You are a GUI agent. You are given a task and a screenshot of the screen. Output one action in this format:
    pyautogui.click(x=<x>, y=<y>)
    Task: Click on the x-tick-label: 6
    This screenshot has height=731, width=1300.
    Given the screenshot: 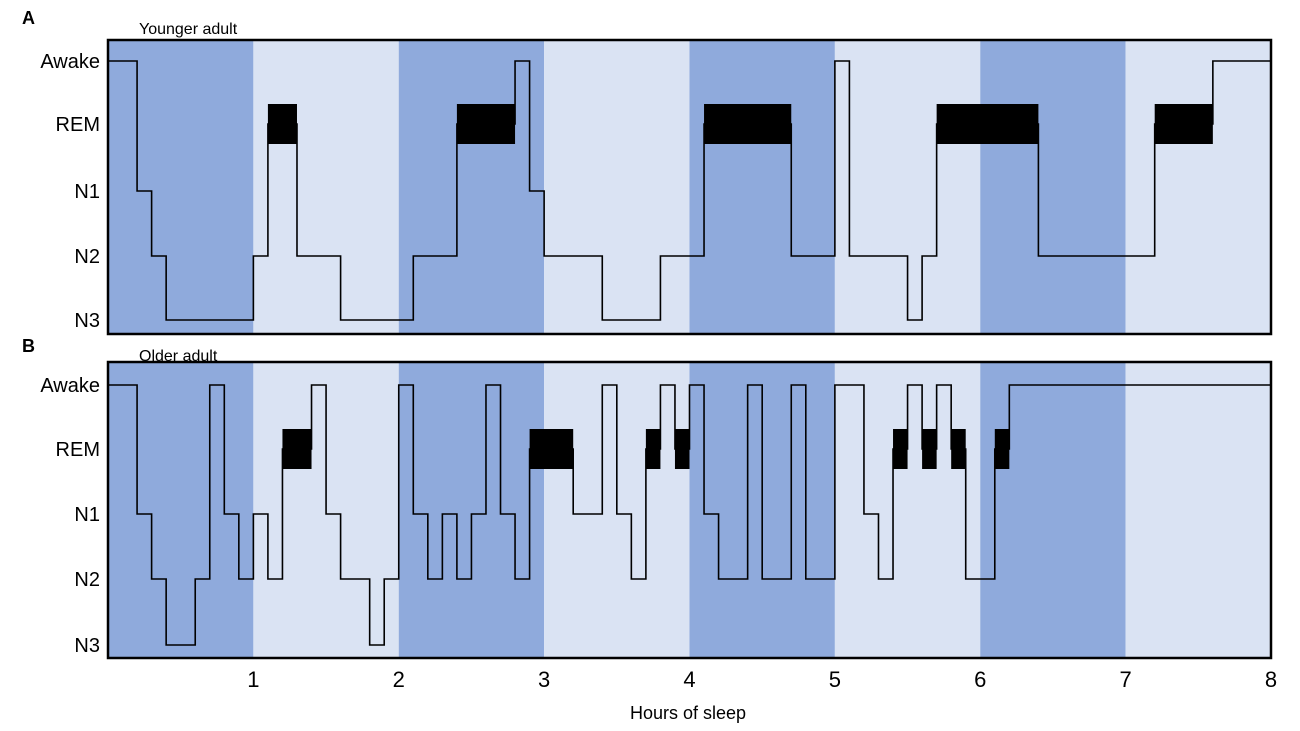 What is the action you would take?
    pyautogui.click(x=980, y=679)
    